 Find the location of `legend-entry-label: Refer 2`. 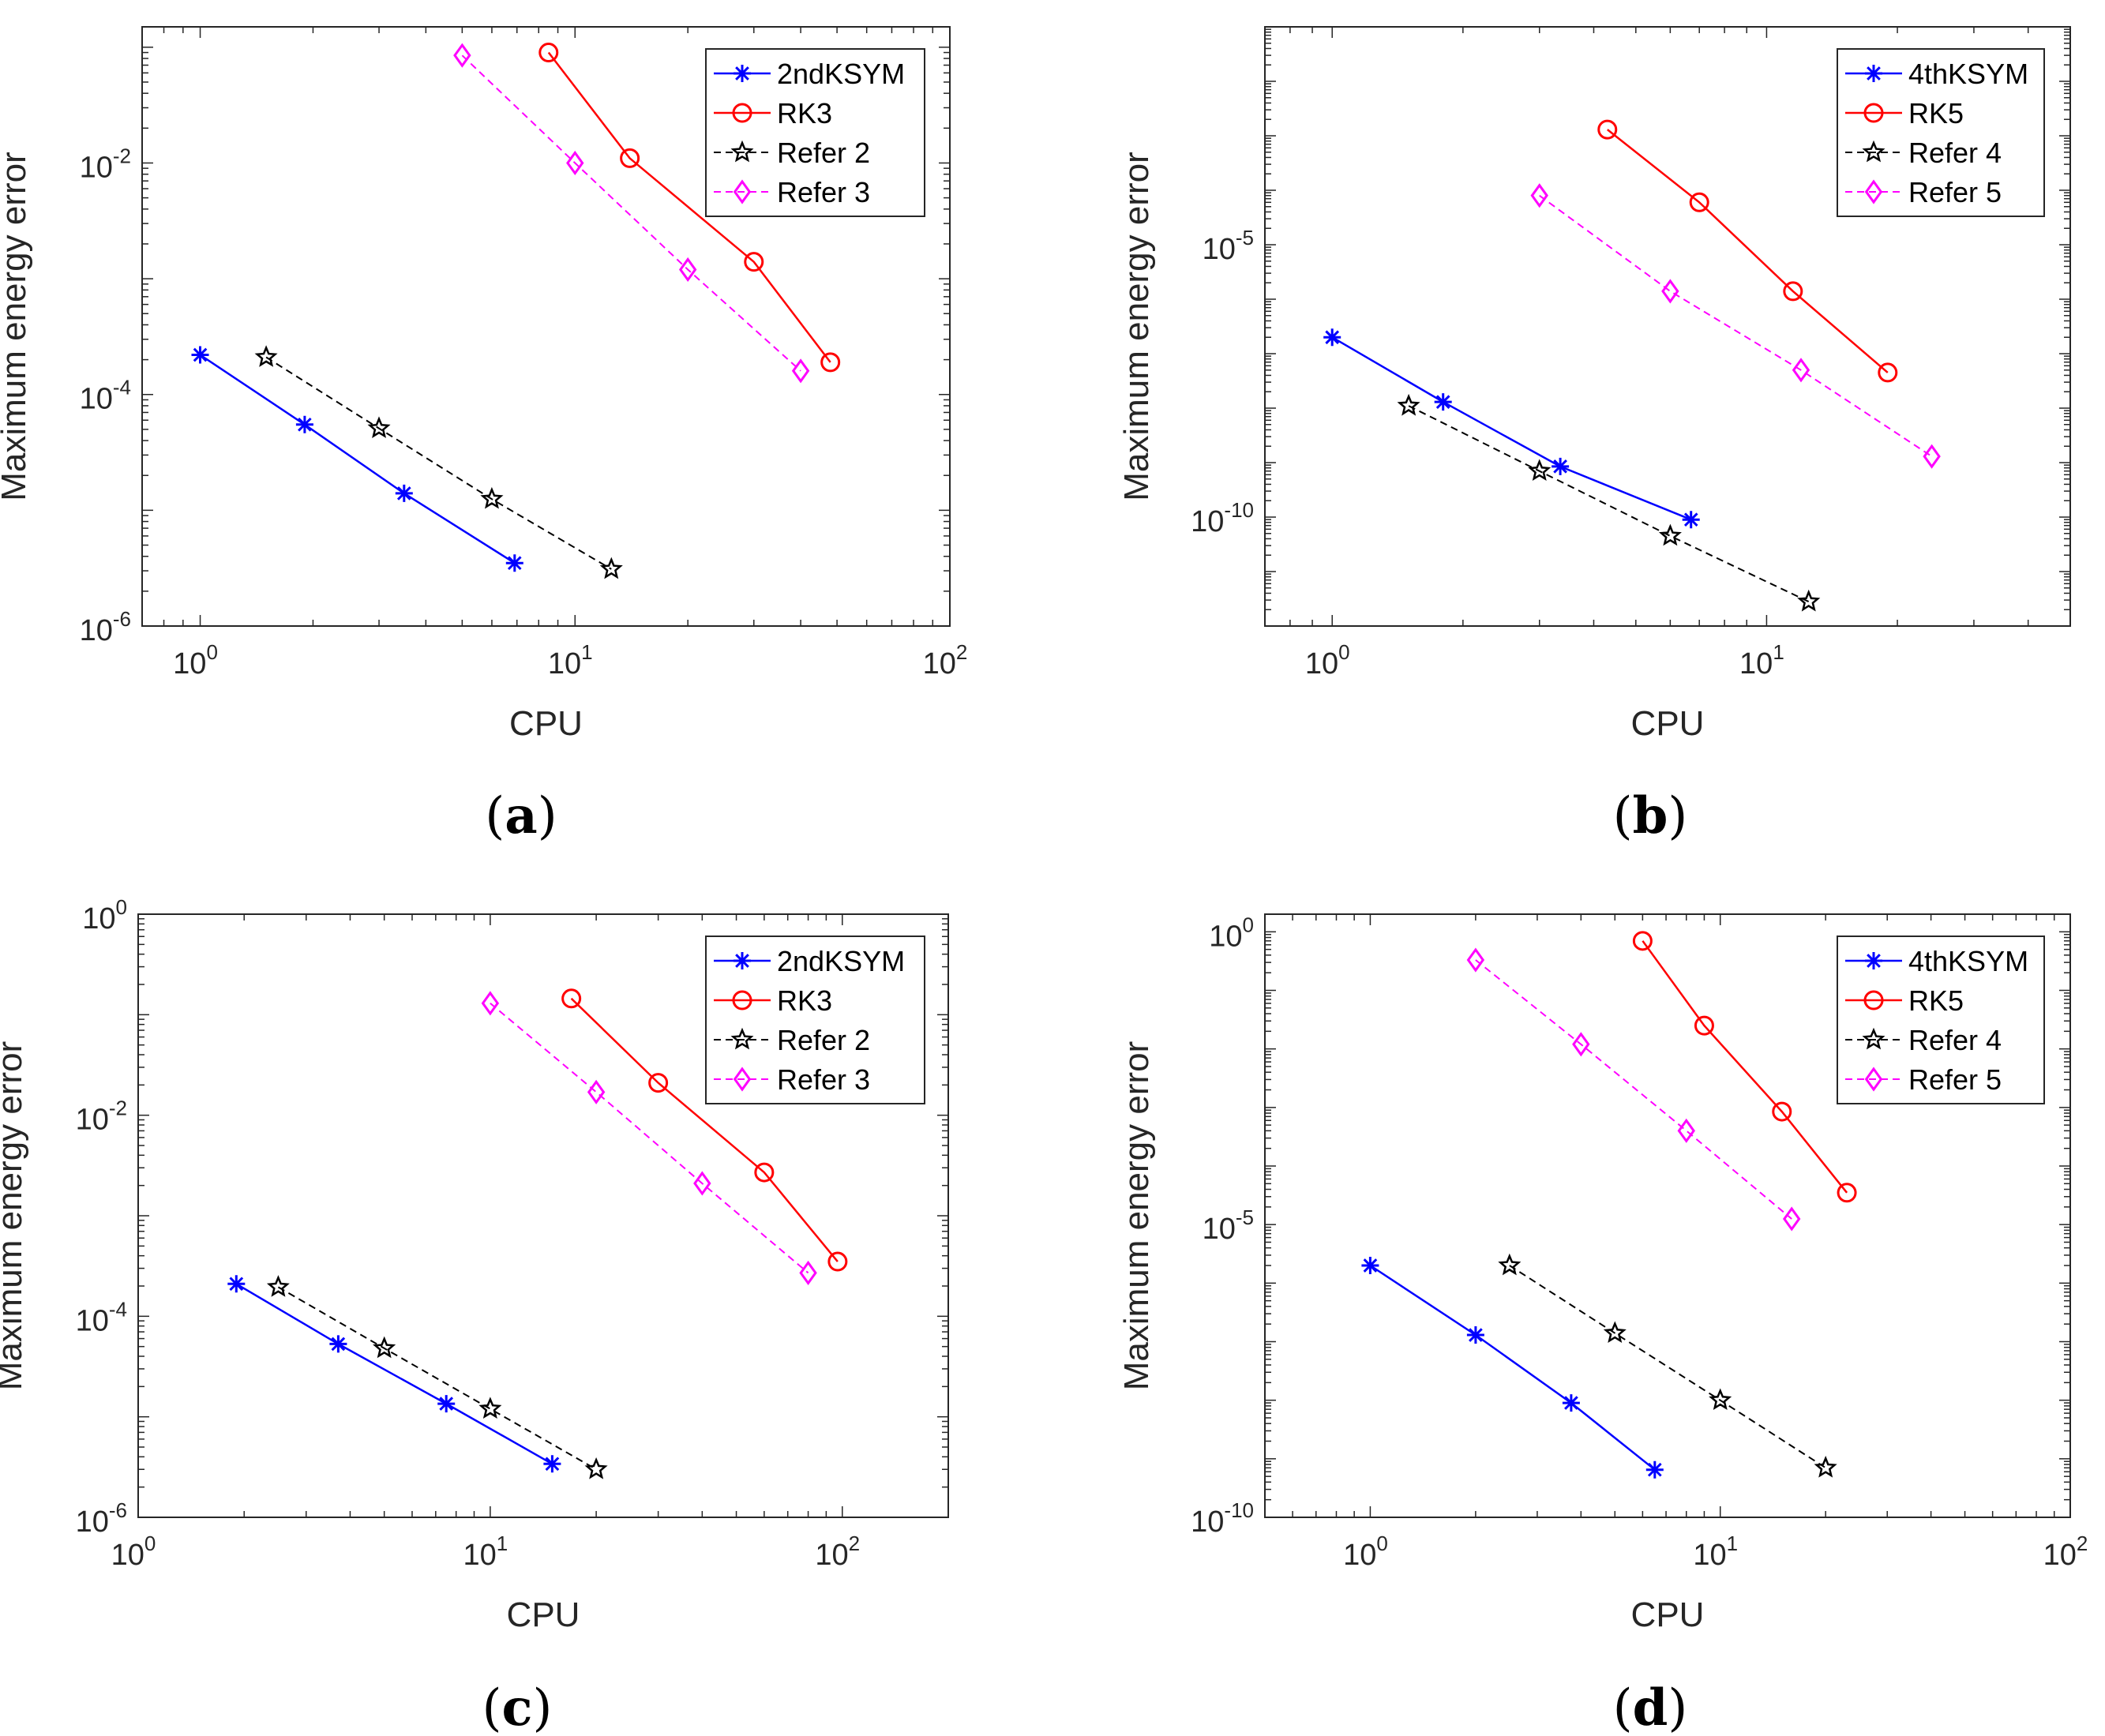

legend-entry-label: Refer 2 is located at coordinates (823, 153).